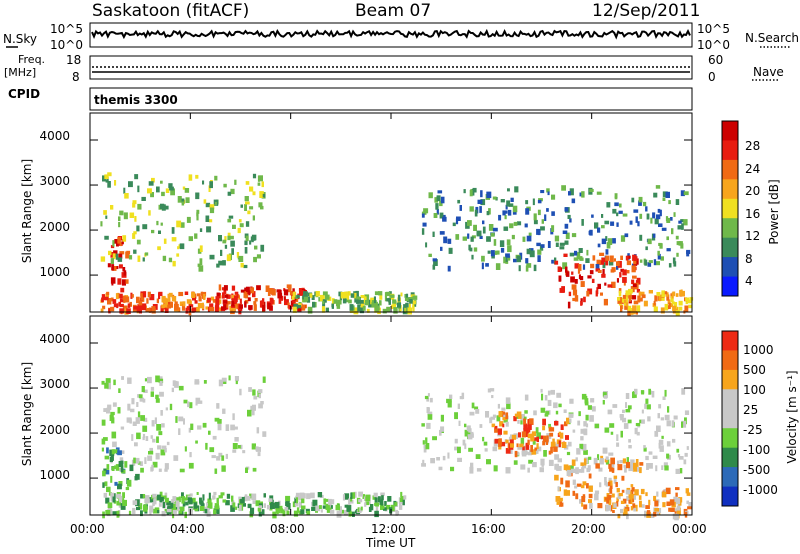 The image size is (800, 554). I want to click on power-cbar-tick-16: 16, so click(753, 214).